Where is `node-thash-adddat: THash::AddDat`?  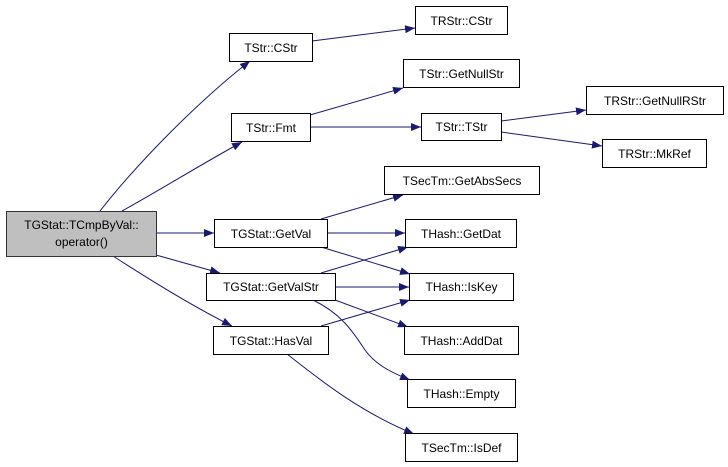
node-thash-adddat: THash::AddDat is located at coordinates (461, 340).